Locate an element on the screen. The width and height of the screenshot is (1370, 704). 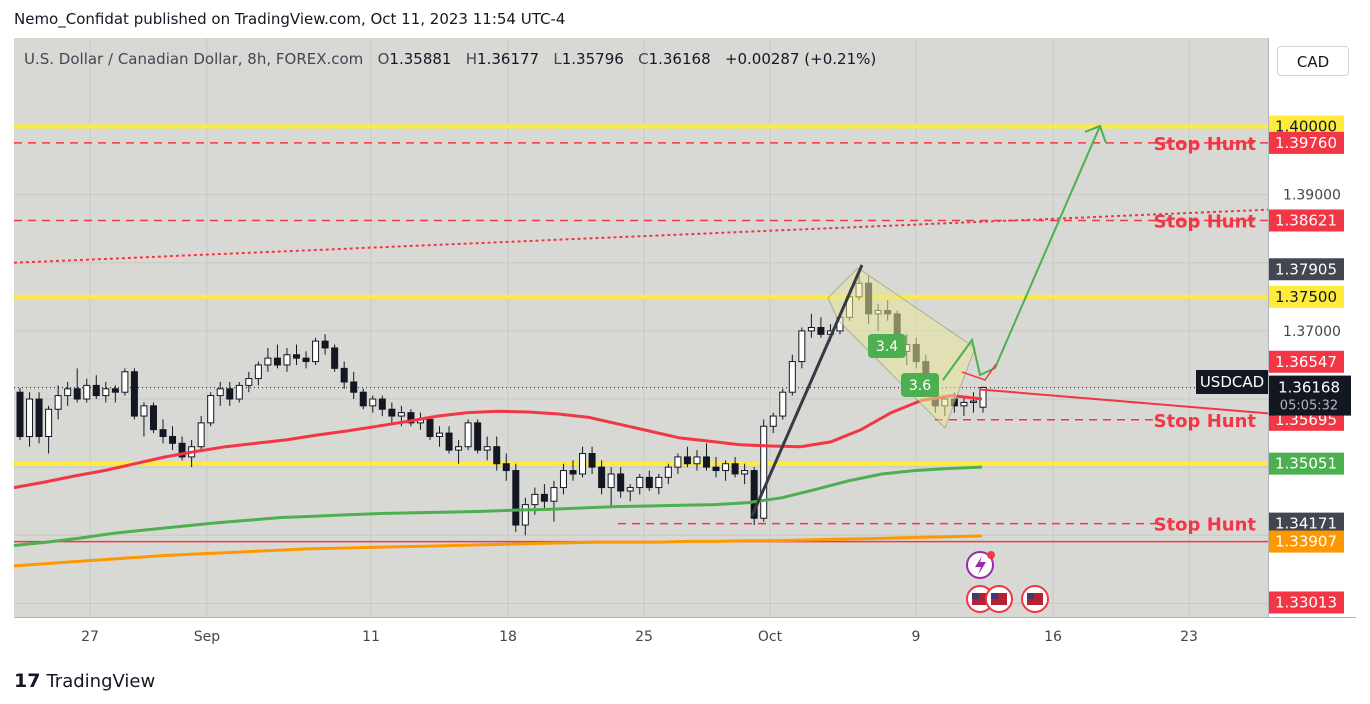
time-axis-tick: 9 is located at coordinates (916, 637).